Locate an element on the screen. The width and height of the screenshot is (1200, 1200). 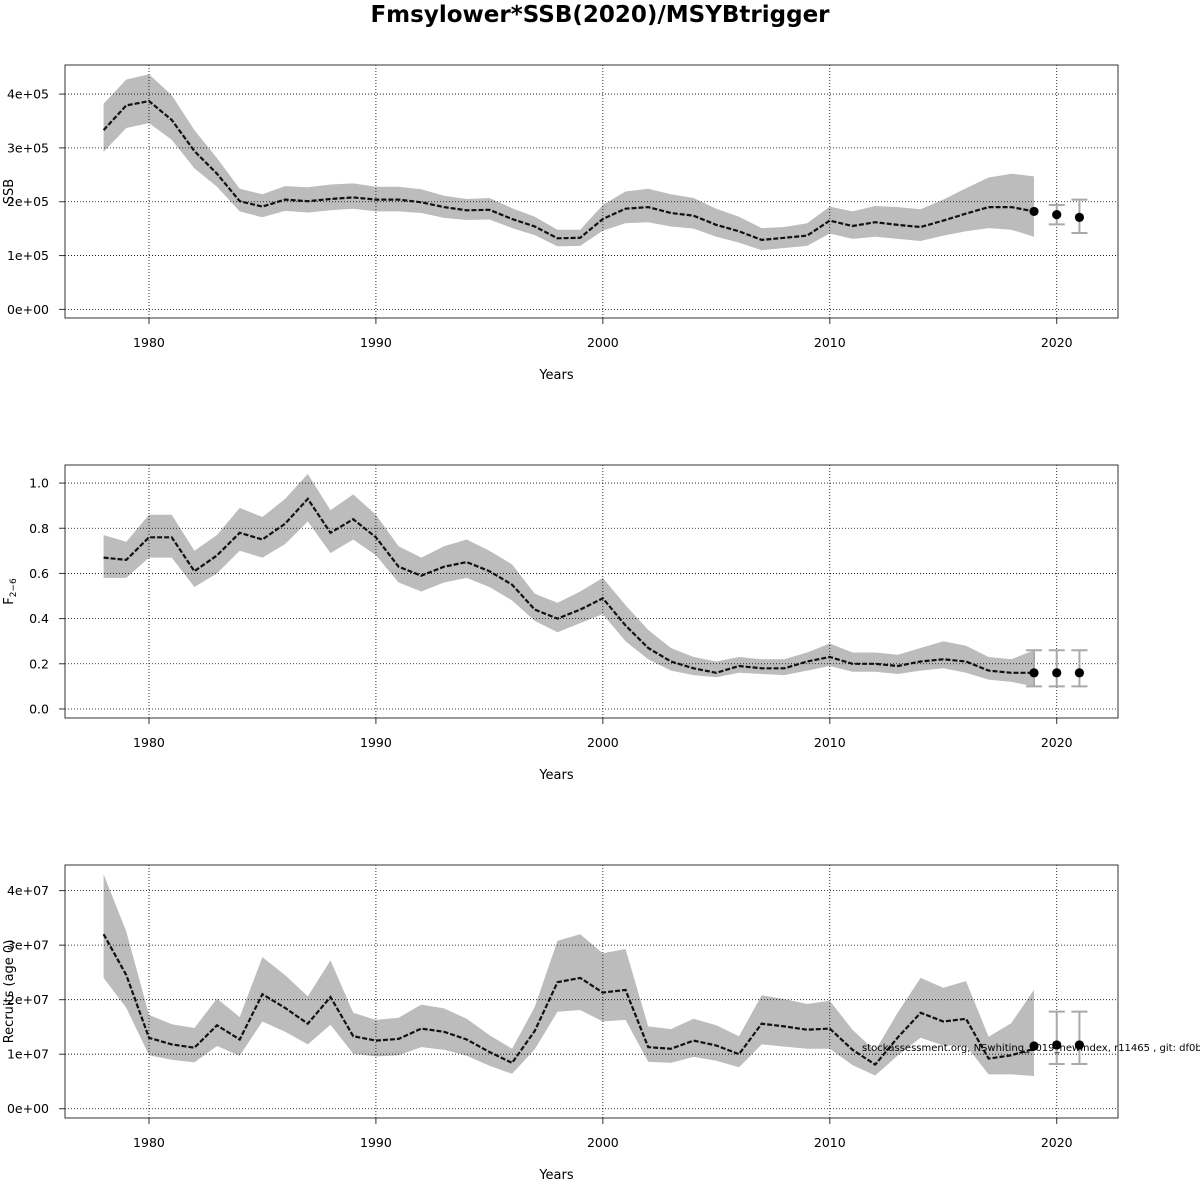
y-axis-title-main: Recruits (age 0) is located at coordinates (9, 992).